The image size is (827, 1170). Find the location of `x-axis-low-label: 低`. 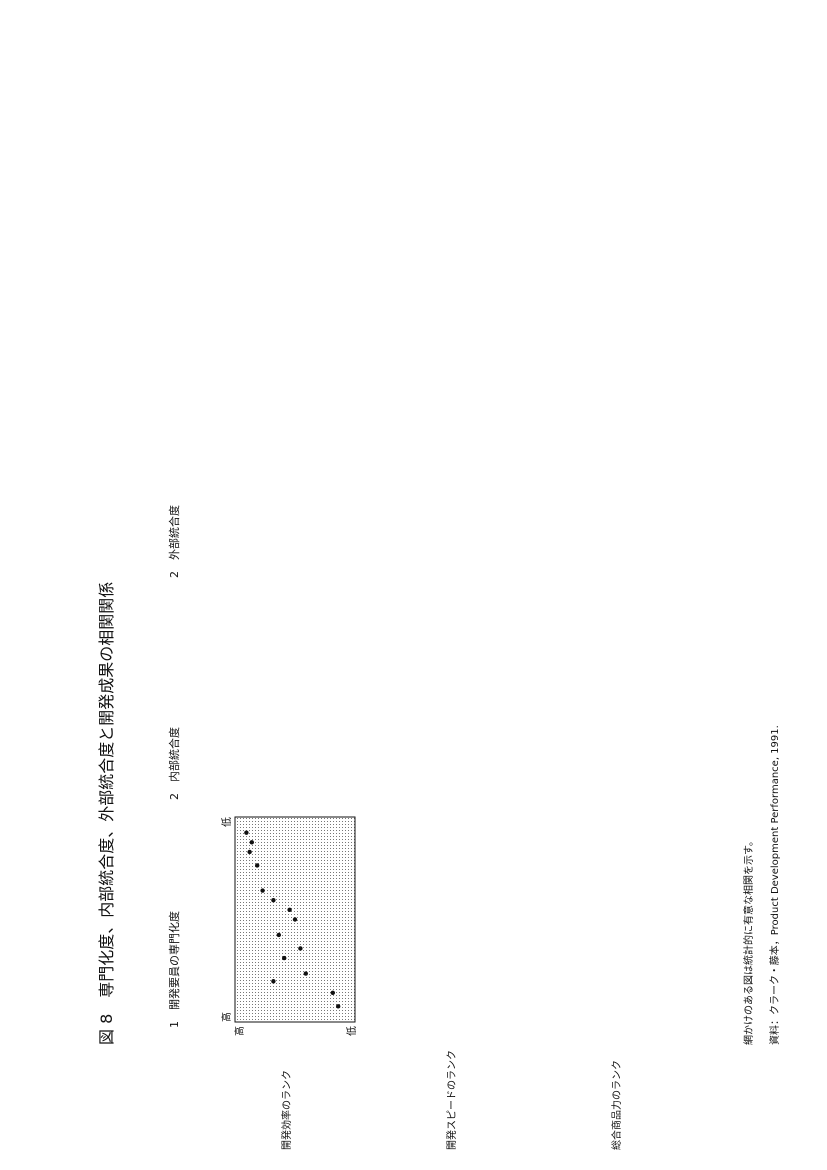

x-axis-low-label: 低 is located at coordinates (226, 822).